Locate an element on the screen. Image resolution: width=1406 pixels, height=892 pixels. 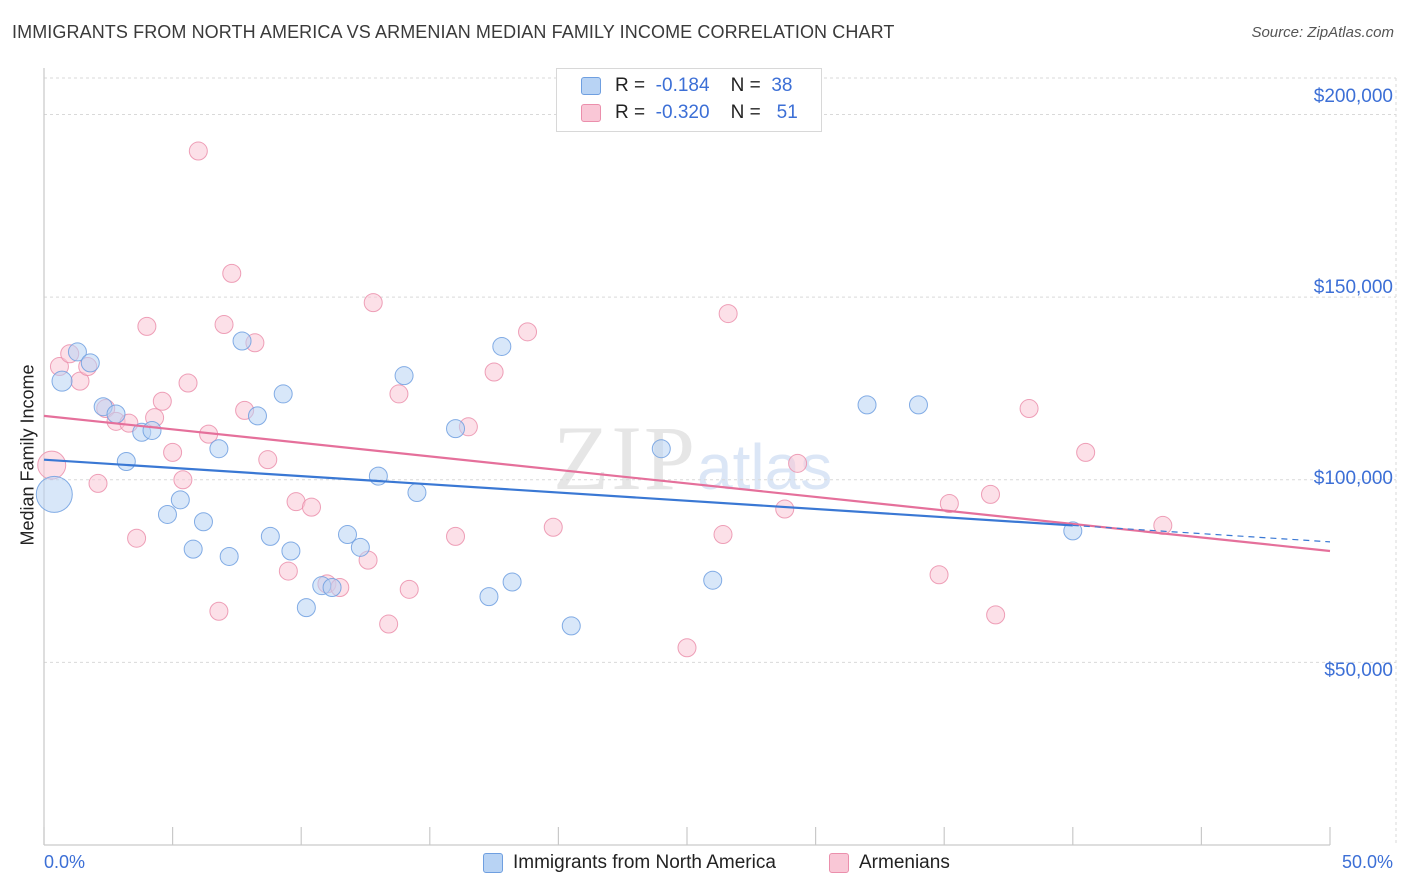
series-legend-armenians: Armenians is located at coordinates (889, 863).